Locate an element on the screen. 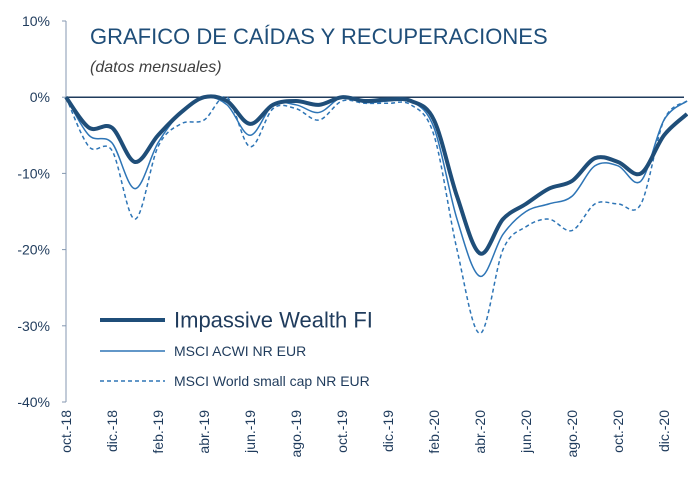  x-tick-label: jun.-20 is located at coordinates (526, 432).